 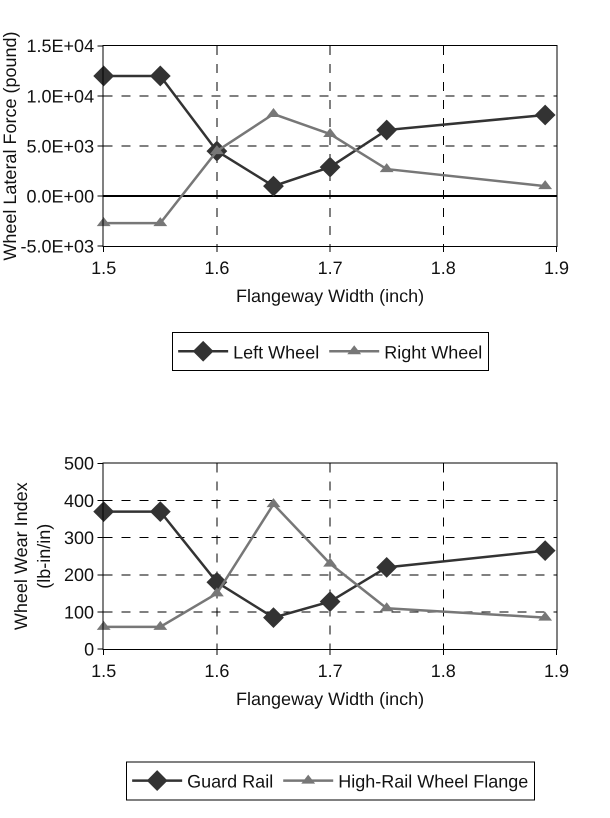 What do you see at coordinates (60, 196) in the screenshot?
I see `y-tick-label: 0.0E+00` at bounding box center [60, 196].